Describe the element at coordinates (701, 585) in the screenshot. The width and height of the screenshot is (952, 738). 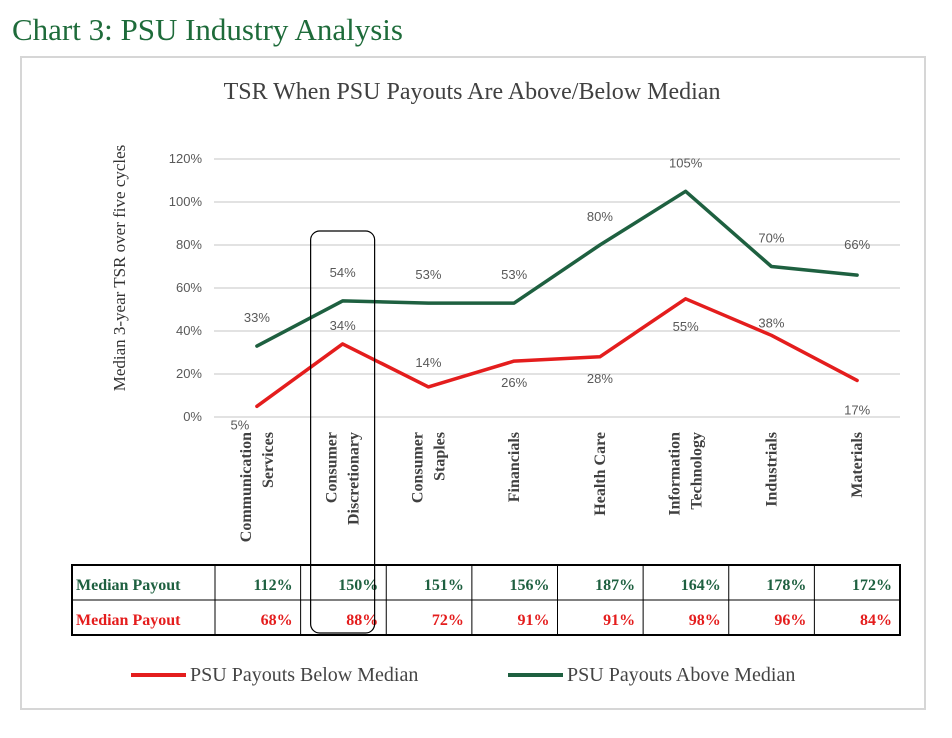
I see `table-cell: 164%` at that location.